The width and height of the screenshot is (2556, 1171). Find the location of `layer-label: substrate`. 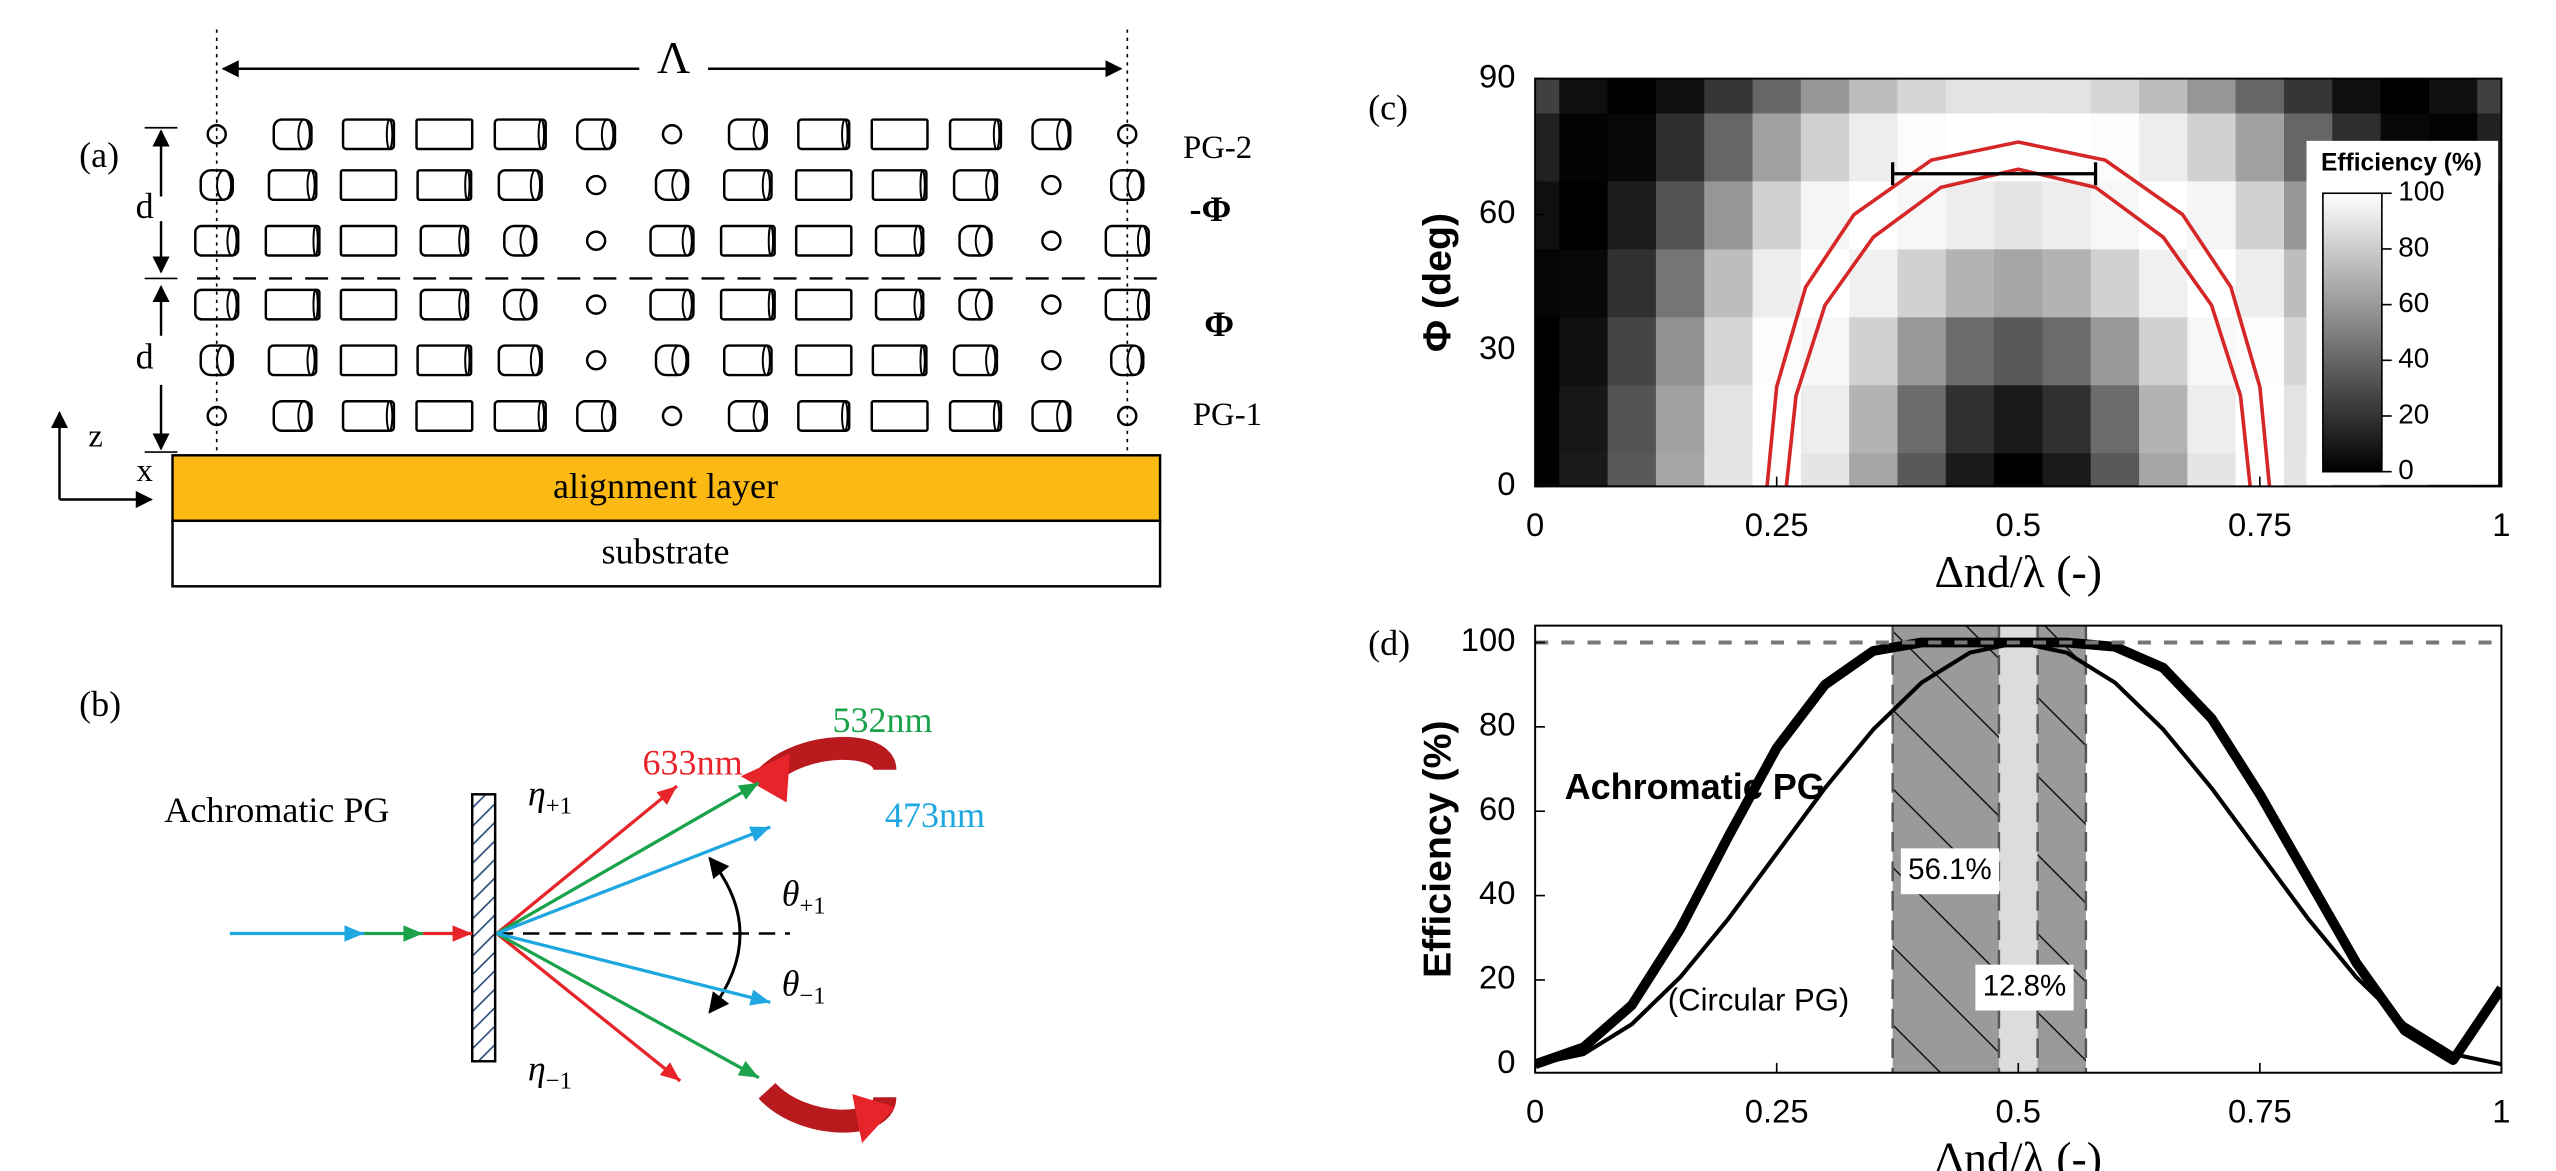

layer-label: substrate is located at coordinates (665, 551).